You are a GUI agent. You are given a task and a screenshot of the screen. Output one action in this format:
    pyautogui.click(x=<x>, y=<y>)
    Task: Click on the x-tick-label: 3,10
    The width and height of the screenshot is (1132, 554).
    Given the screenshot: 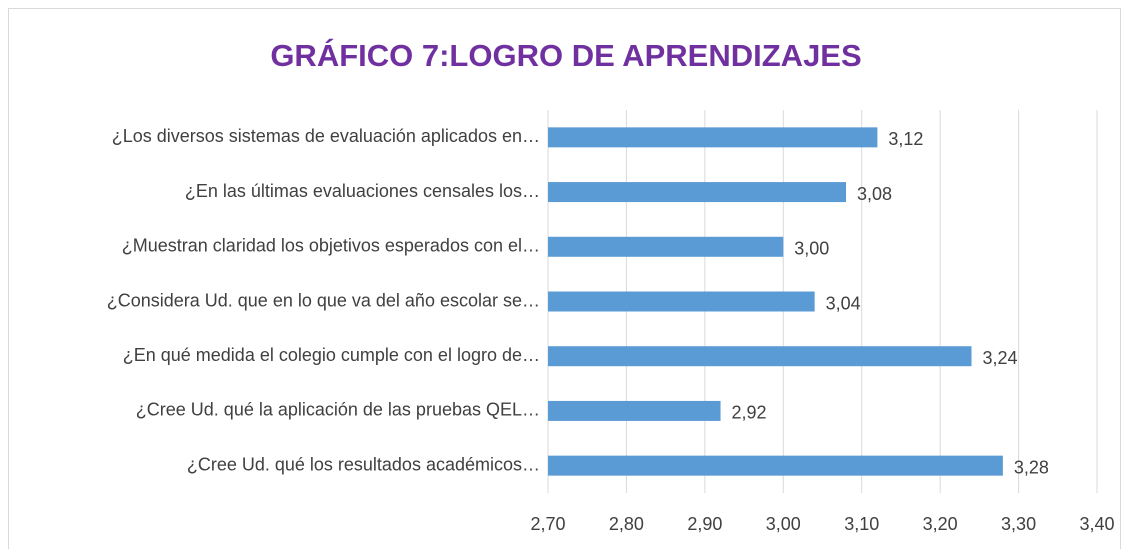 What is the action you would take?
    pyautogui.click(x=861, y=524)
    